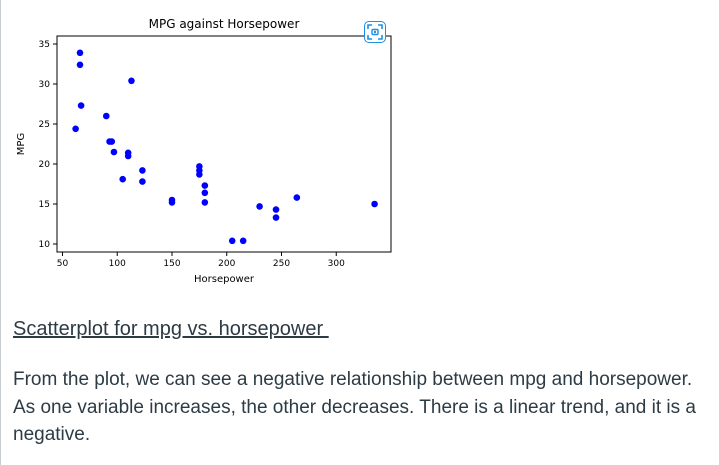 The width and height of the screenshot is (719, 465). What do you see at coordinates (224, 279) in the screenshot?
I see `x-axis-label: Horsepower` at bounding box center [224, 279].